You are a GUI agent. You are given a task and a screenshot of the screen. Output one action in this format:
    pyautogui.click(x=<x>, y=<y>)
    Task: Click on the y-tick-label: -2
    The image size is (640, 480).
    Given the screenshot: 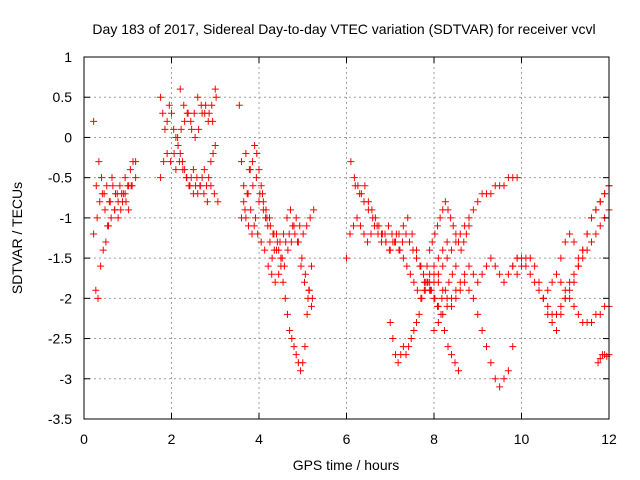 What is the action you would take?
    pyautogui.click(x=66, y=298)
    